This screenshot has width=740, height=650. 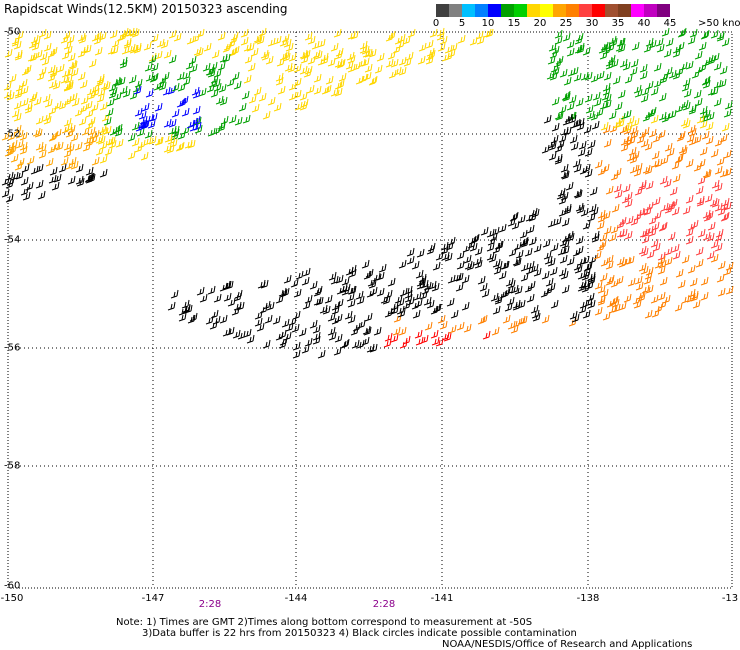 What do you see at coordinates (644, 23) in the screenshot?
I see `legend-label-8: 40` at bounding box center [644, 23].